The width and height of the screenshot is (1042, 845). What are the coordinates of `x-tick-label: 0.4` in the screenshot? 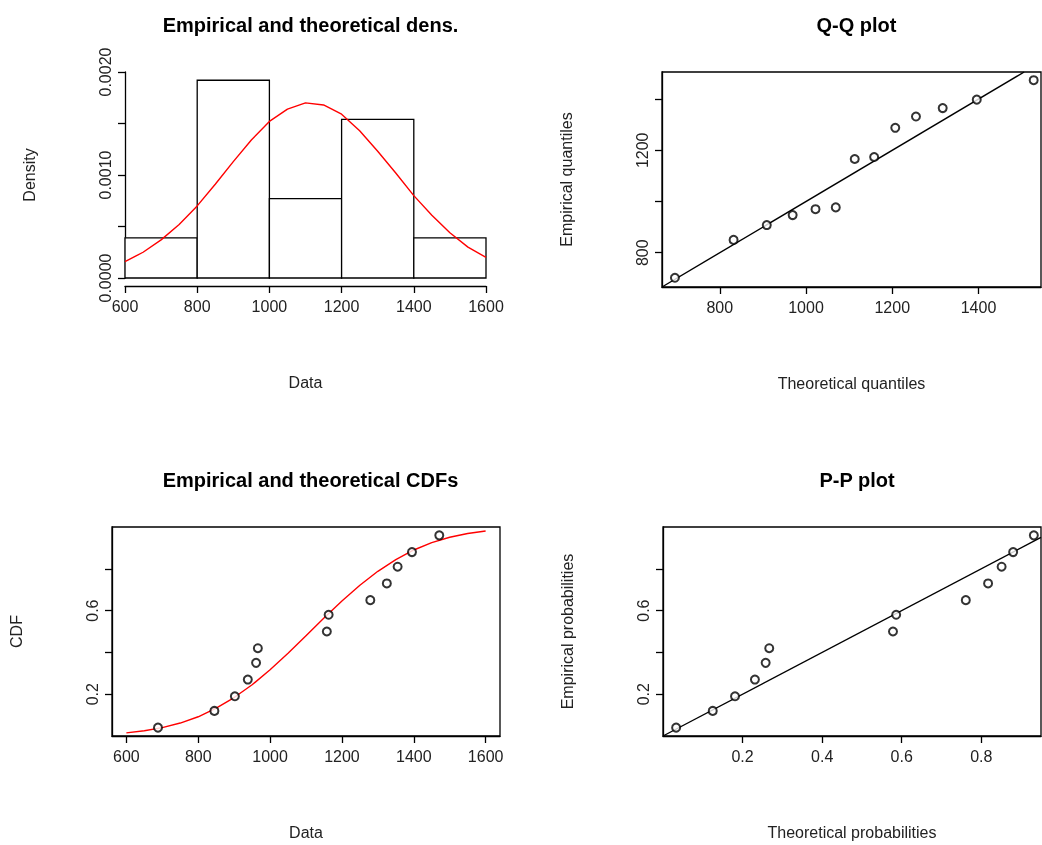 It's located at (822, 756).